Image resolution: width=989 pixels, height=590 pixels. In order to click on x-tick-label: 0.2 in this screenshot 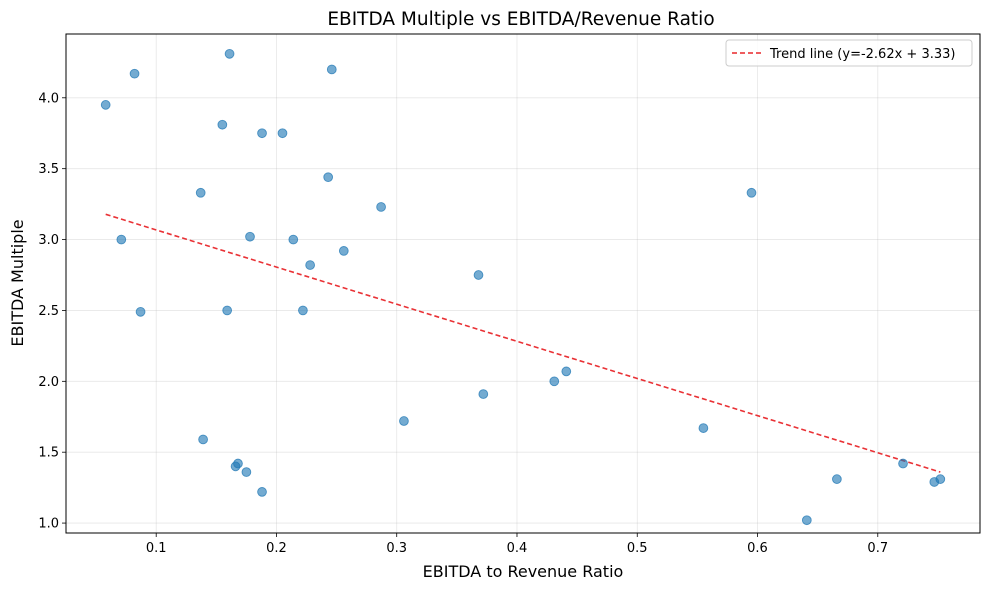, I will do `click(276, 548)`.